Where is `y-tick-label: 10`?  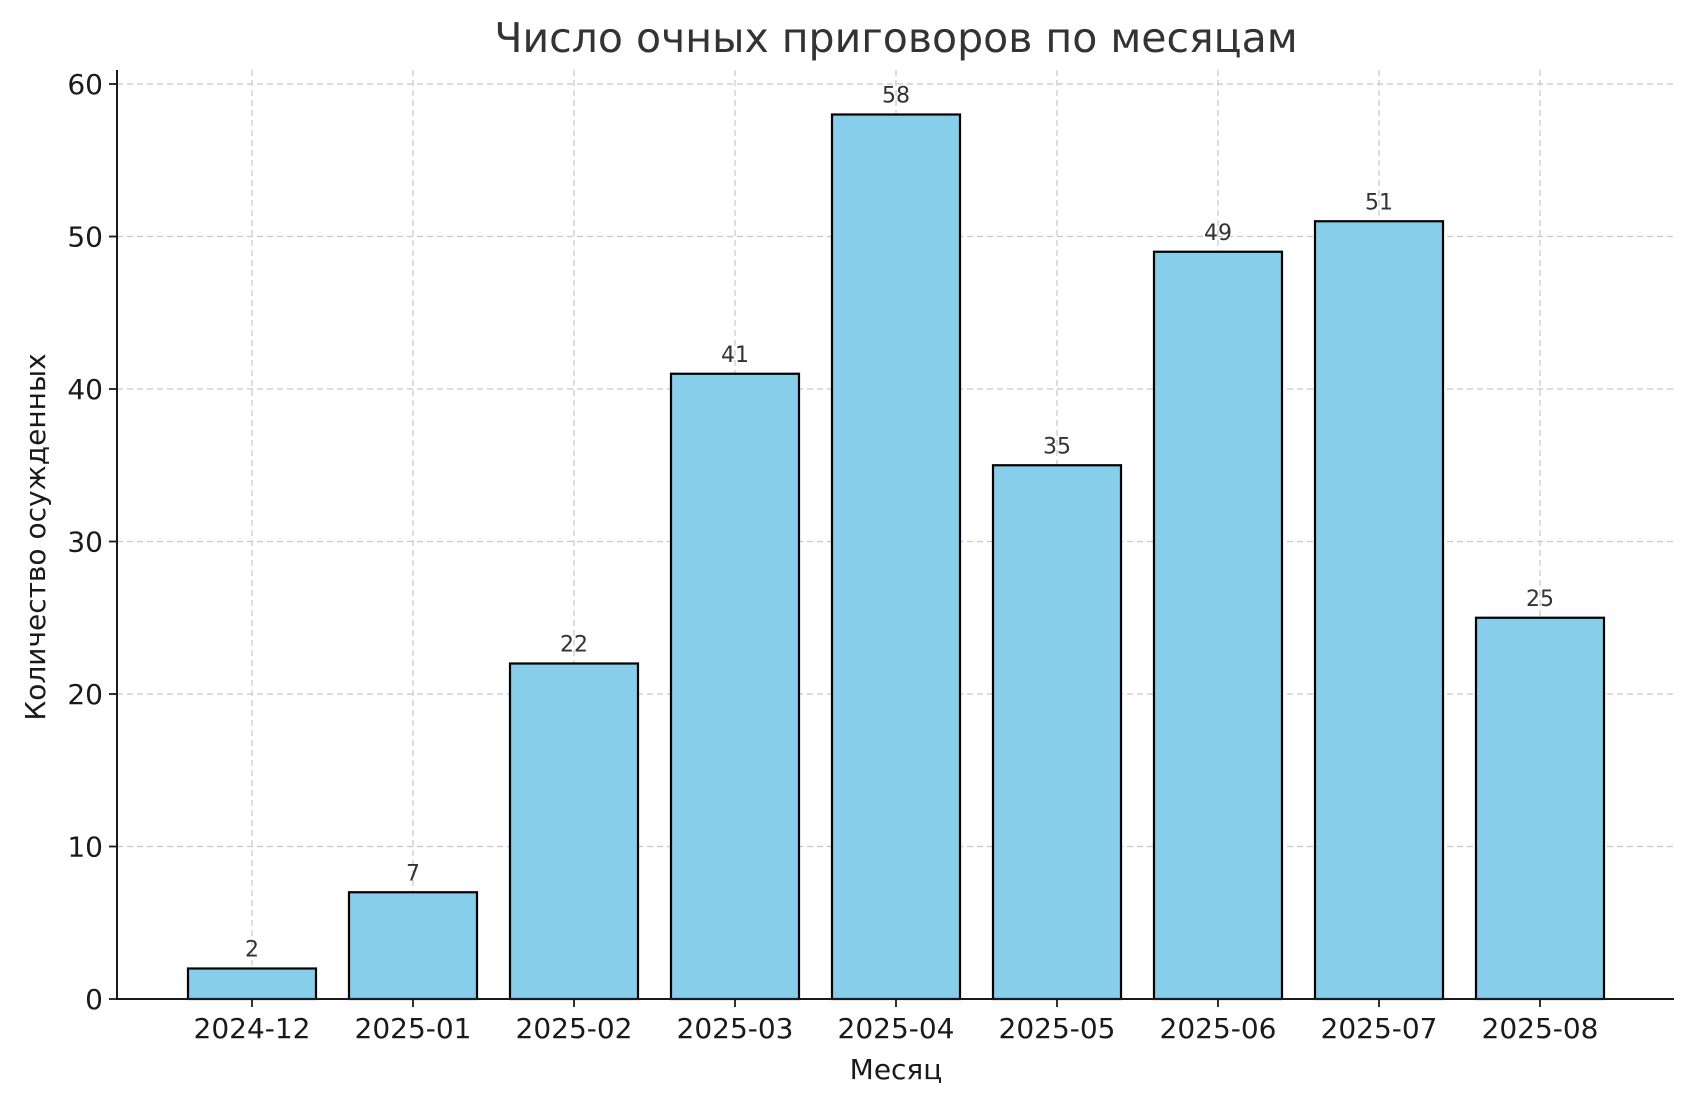
y-tick-label: 10 is located at coordinates (85, 847).